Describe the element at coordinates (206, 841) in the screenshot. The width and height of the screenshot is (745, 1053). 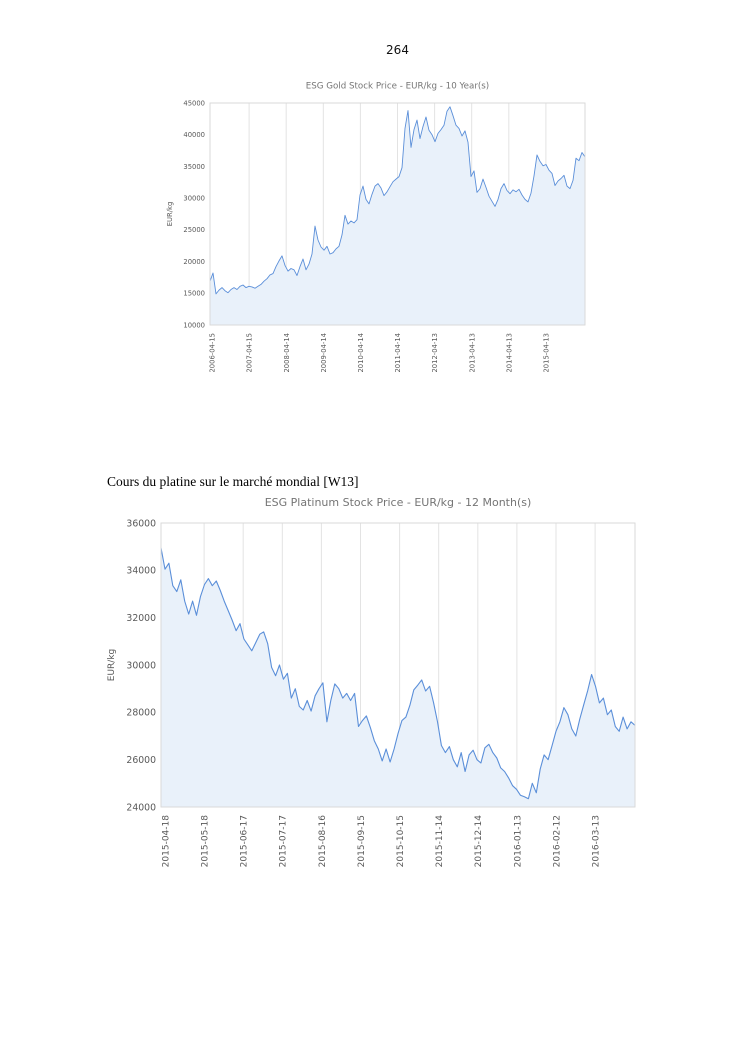
I see `x-tick-label: 2015-05-18` at that location.